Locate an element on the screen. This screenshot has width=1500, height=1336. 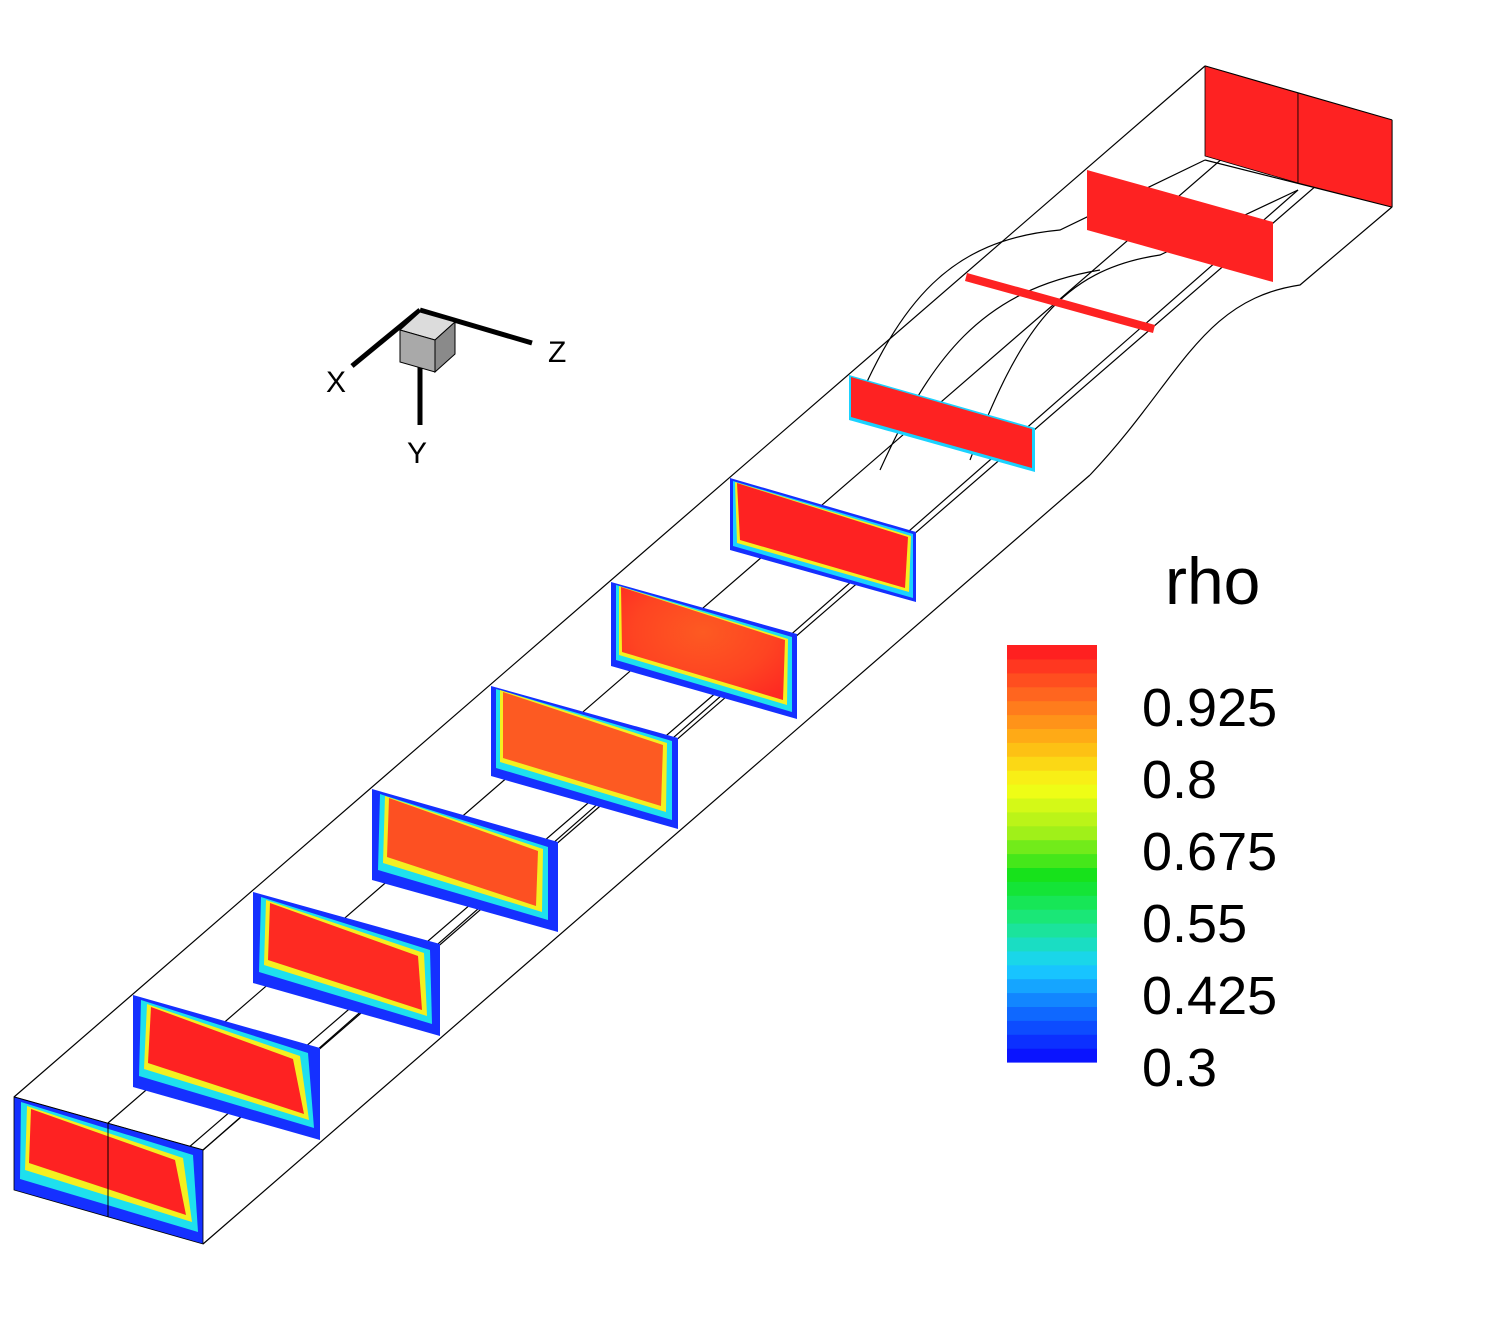
colorbar-tick-labels: 0.925 0.8 0.675 0.55 0.425 0.3 is located at coordinates (1209, 888).